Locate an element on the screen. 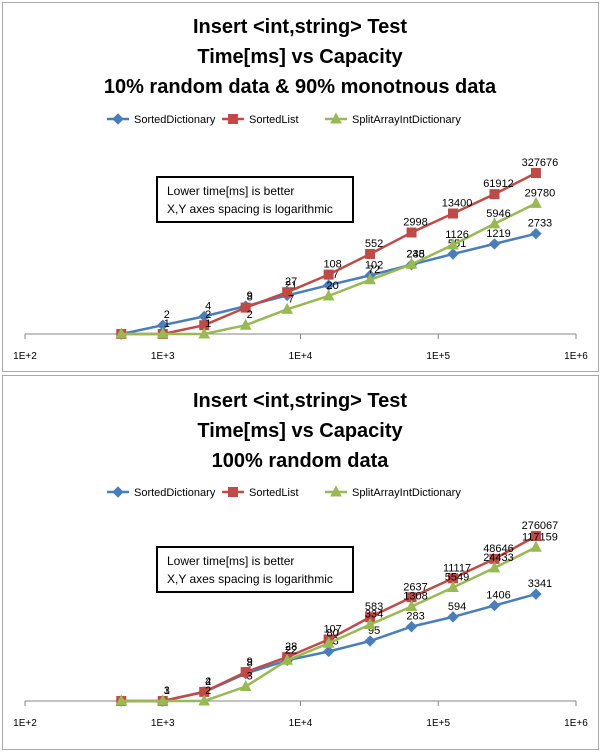  data-label: 552 is located at coordinates (374, 244).